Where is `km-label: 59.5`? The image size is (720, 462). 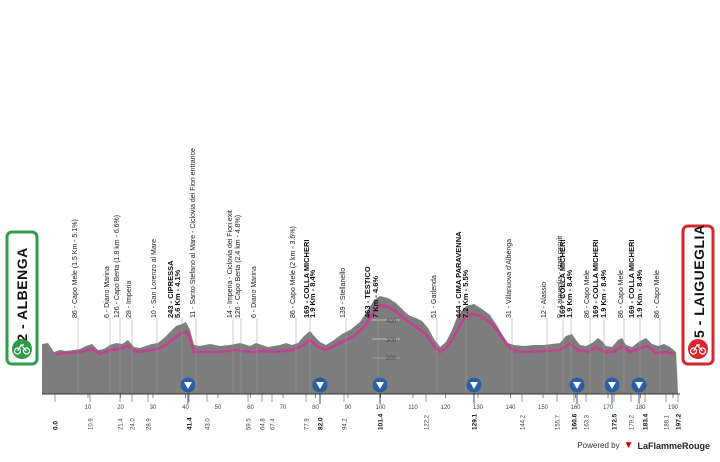
km-label: 59.5 is located at coordinates (250, 424).